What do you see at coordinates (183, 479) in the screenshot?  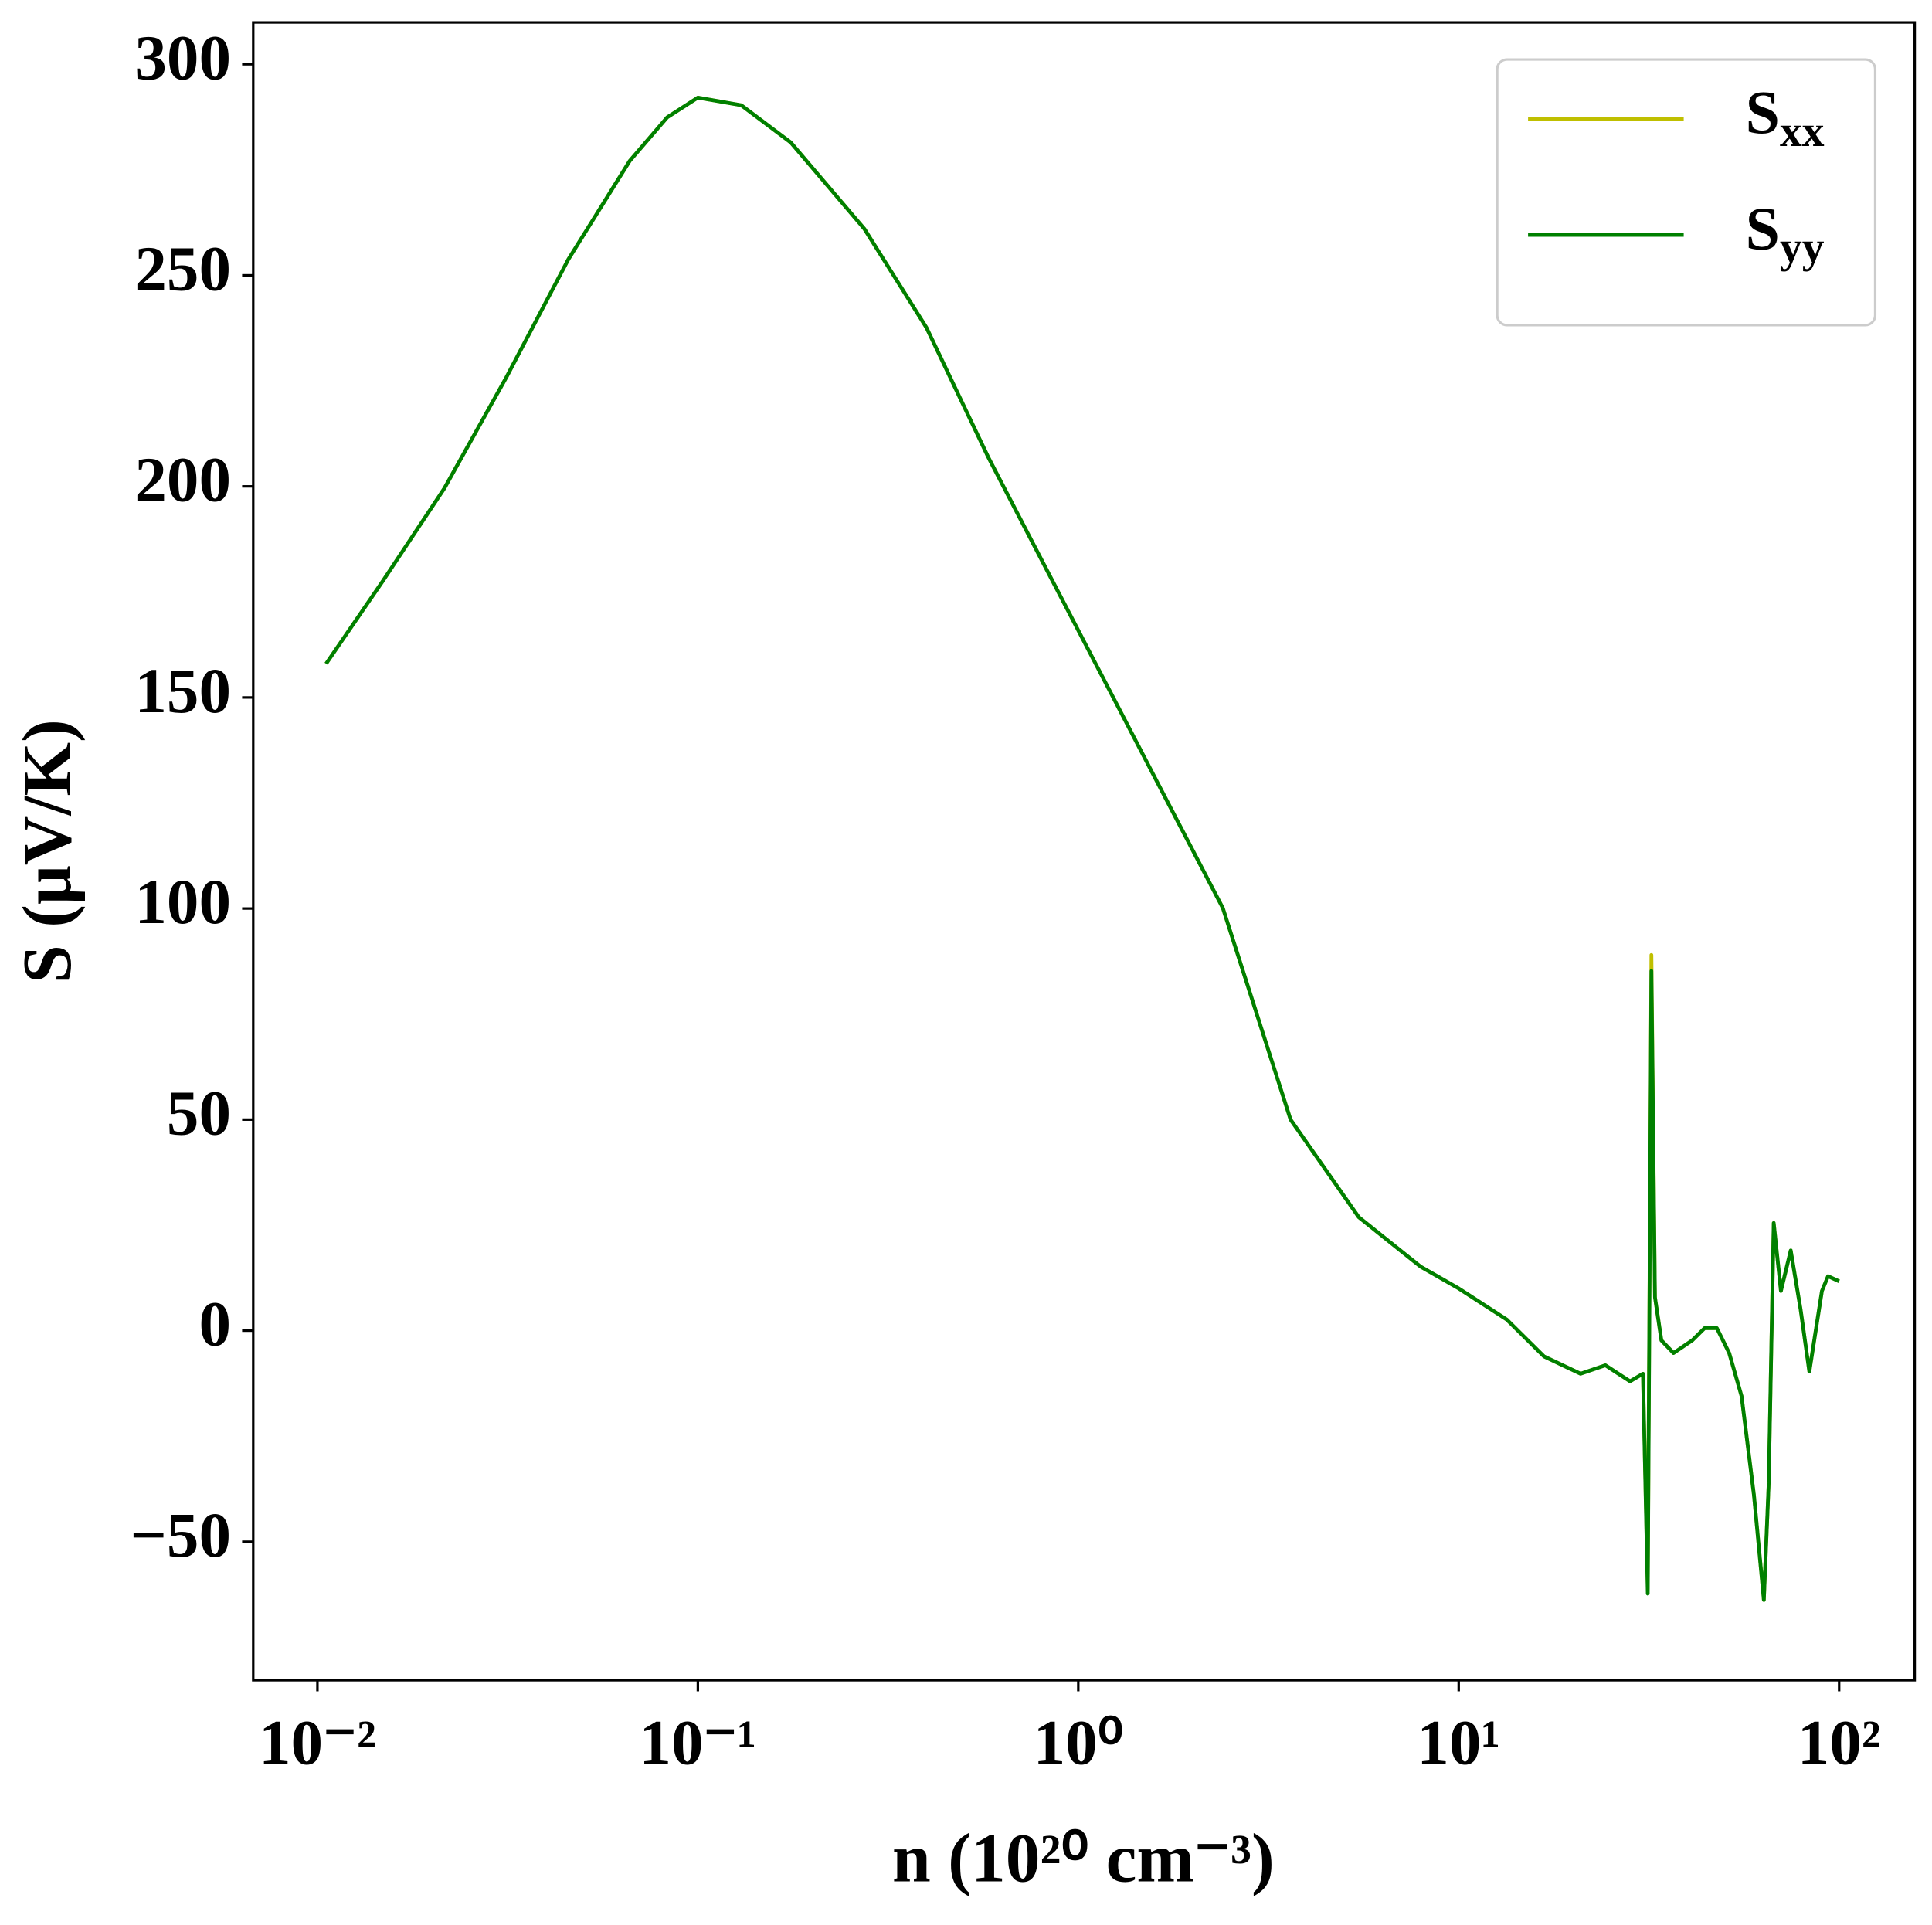 I see `y-tick-label: 200` at bounding box center [183, 479].